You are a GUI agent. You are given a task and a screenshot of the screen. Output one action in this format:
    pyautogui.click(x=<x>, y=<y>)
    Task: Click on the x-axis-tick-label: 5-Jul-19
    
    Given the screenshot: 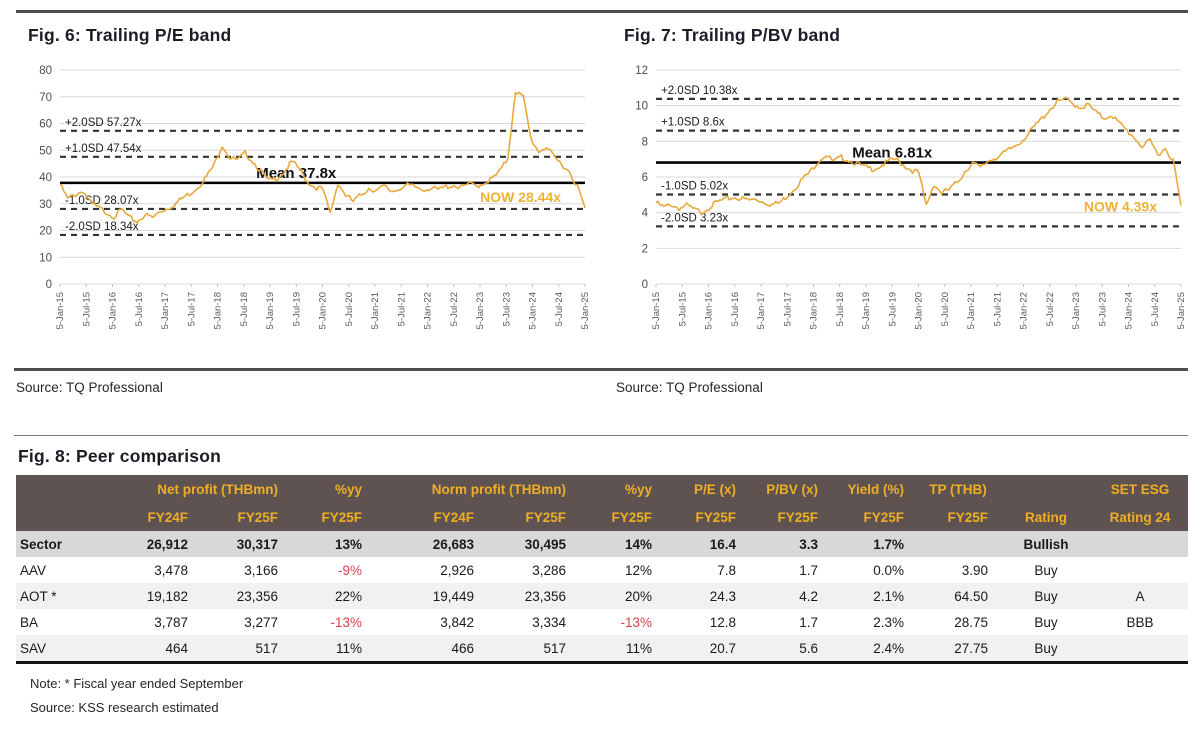 What is the action you would take?
    pyautogui.click(x=296, y=309)
    